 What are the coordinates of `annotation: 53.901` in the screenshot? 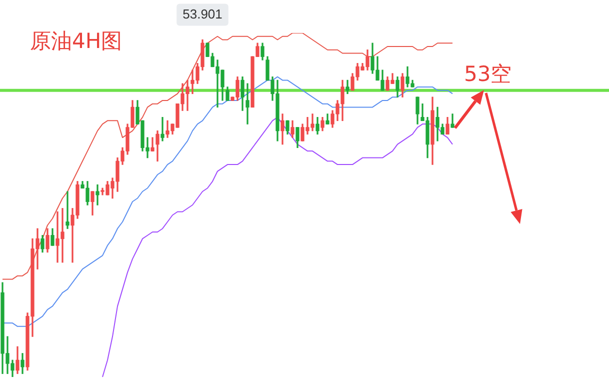 It's located at (202, 14).